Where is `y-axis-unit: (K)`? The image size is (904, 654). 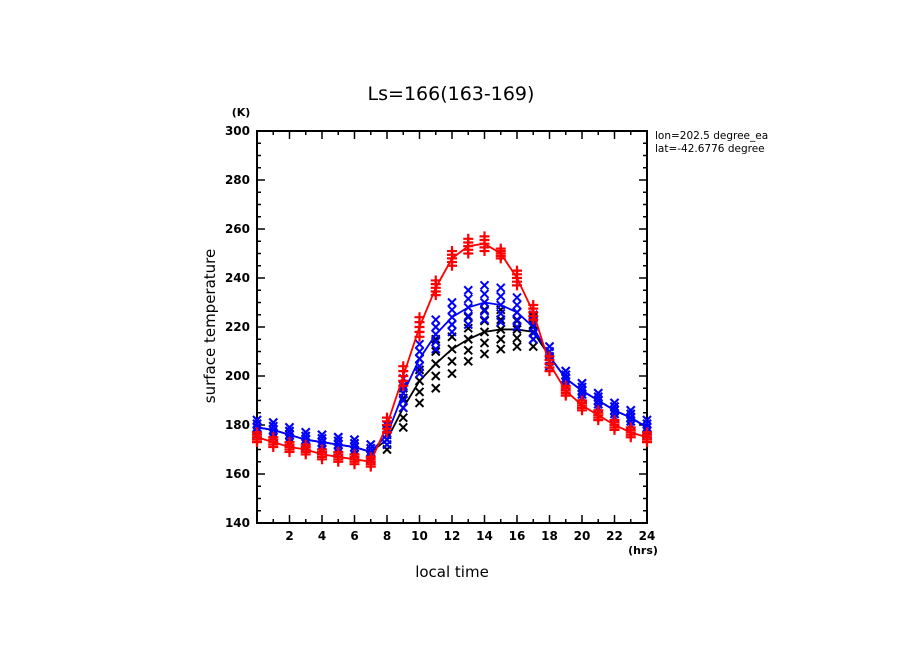 y-axis-unit: (K) is located at coordinates (241, 112).